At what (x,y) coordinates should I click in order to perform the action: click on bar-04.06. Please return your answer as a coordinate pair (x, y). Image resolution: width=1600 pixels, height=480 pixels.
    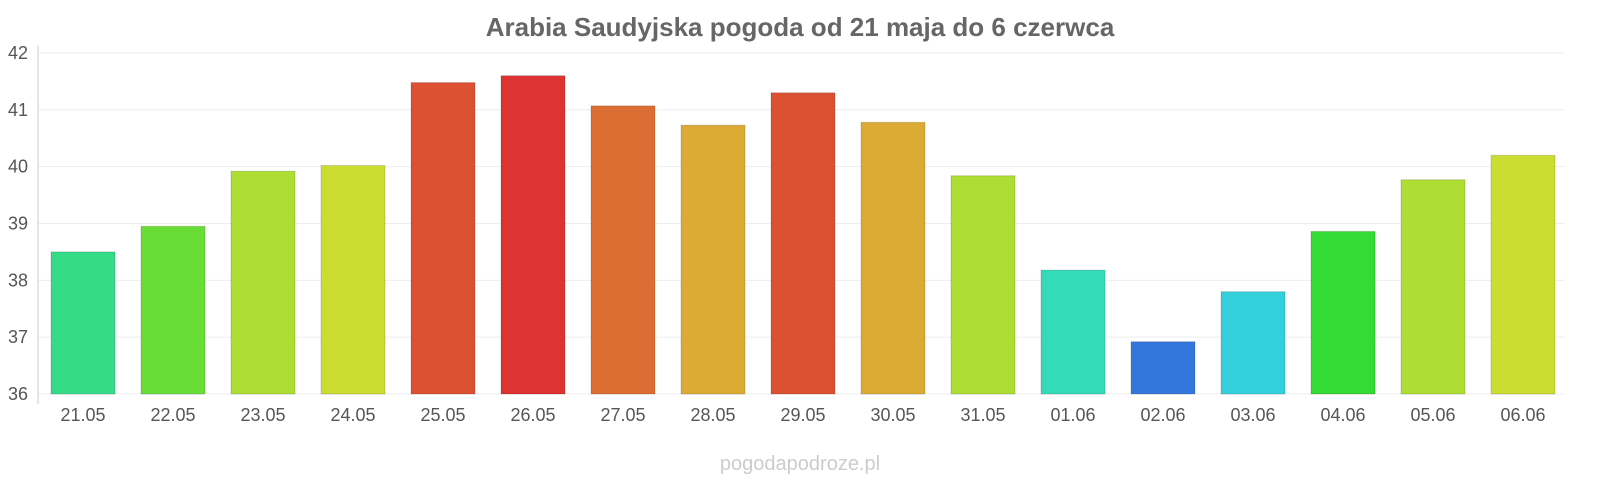
    Looking at the image, I should click on (1343, 312).